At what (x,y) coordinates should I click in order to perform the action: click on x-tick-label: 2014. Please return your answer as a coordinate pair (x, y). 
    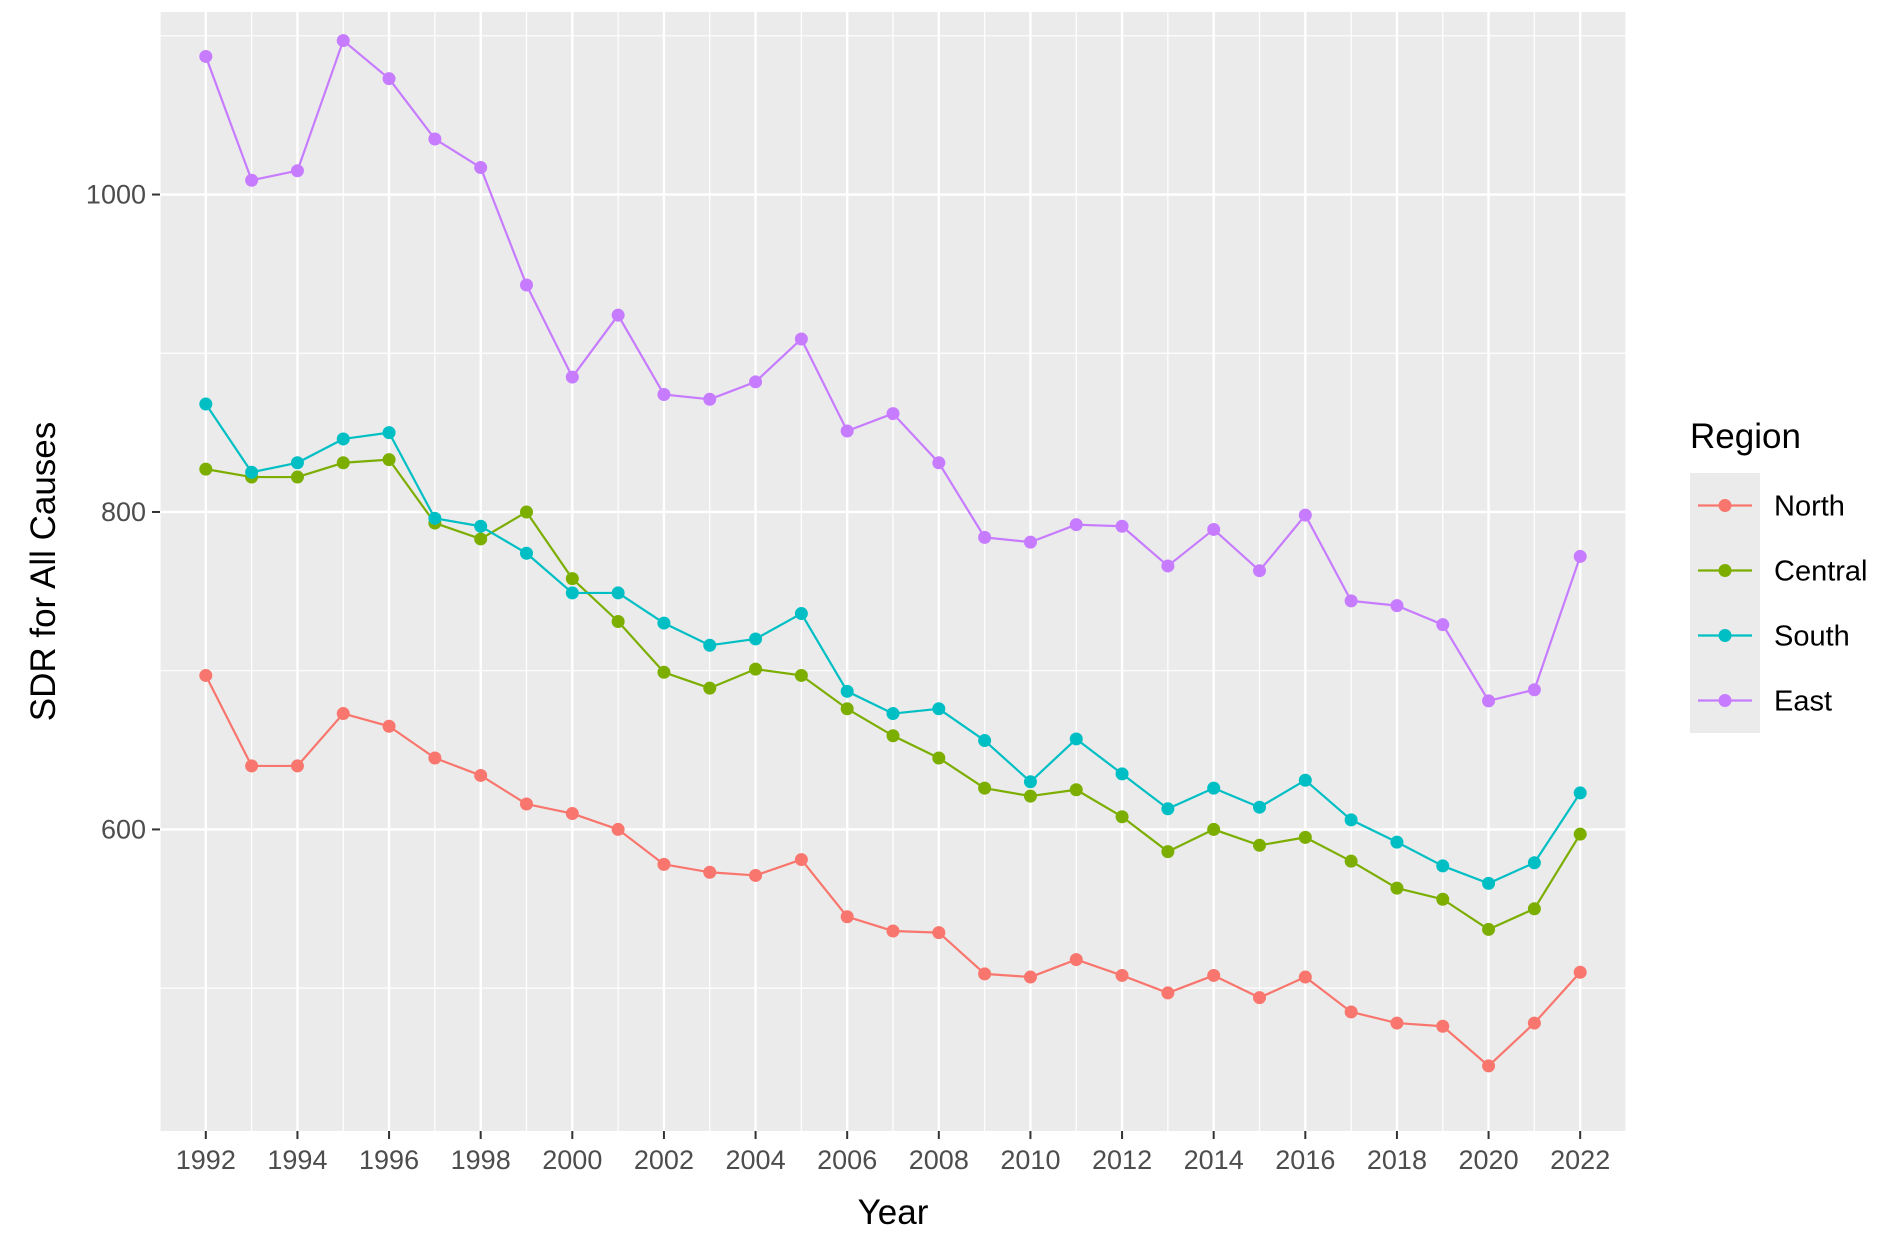
    Looking at the image, I should click on (1214, 1160).